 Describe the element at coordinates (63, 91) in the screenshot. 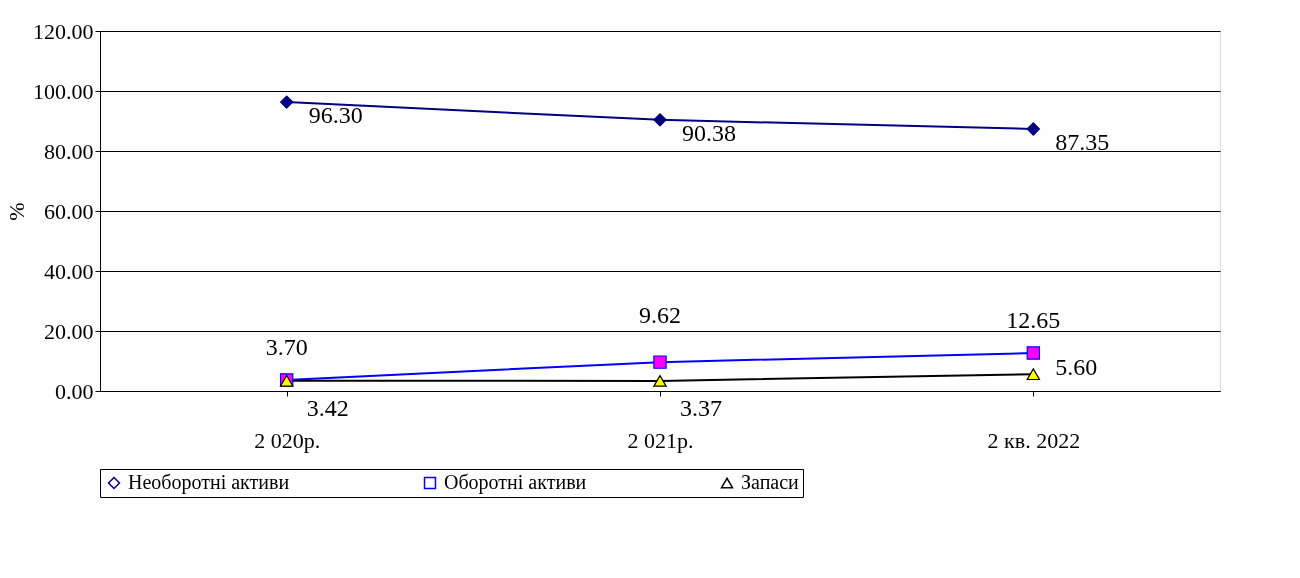

I see `y-tick-label: 100.00` at that location.